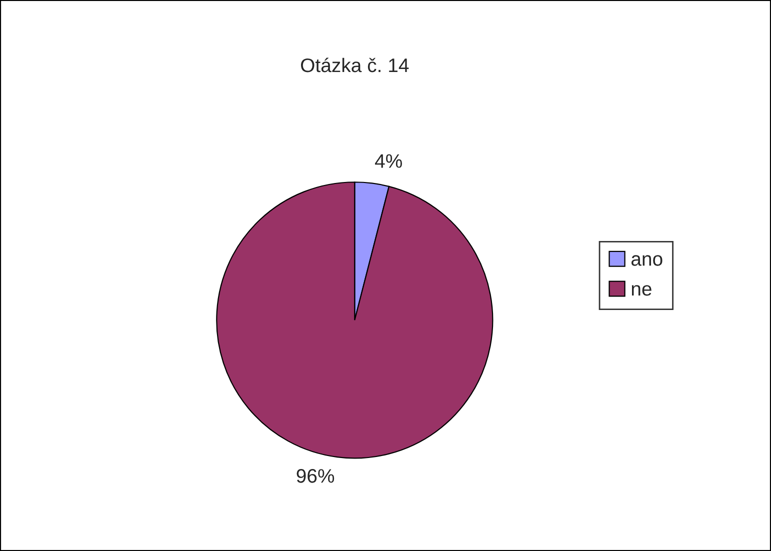 The height and width of the screenshot is (551, 771). What do you see at coordinates (355, 65) in the screenshot?
I see `chart-title: Otázka č. 14` at bounding box center [355, 65].